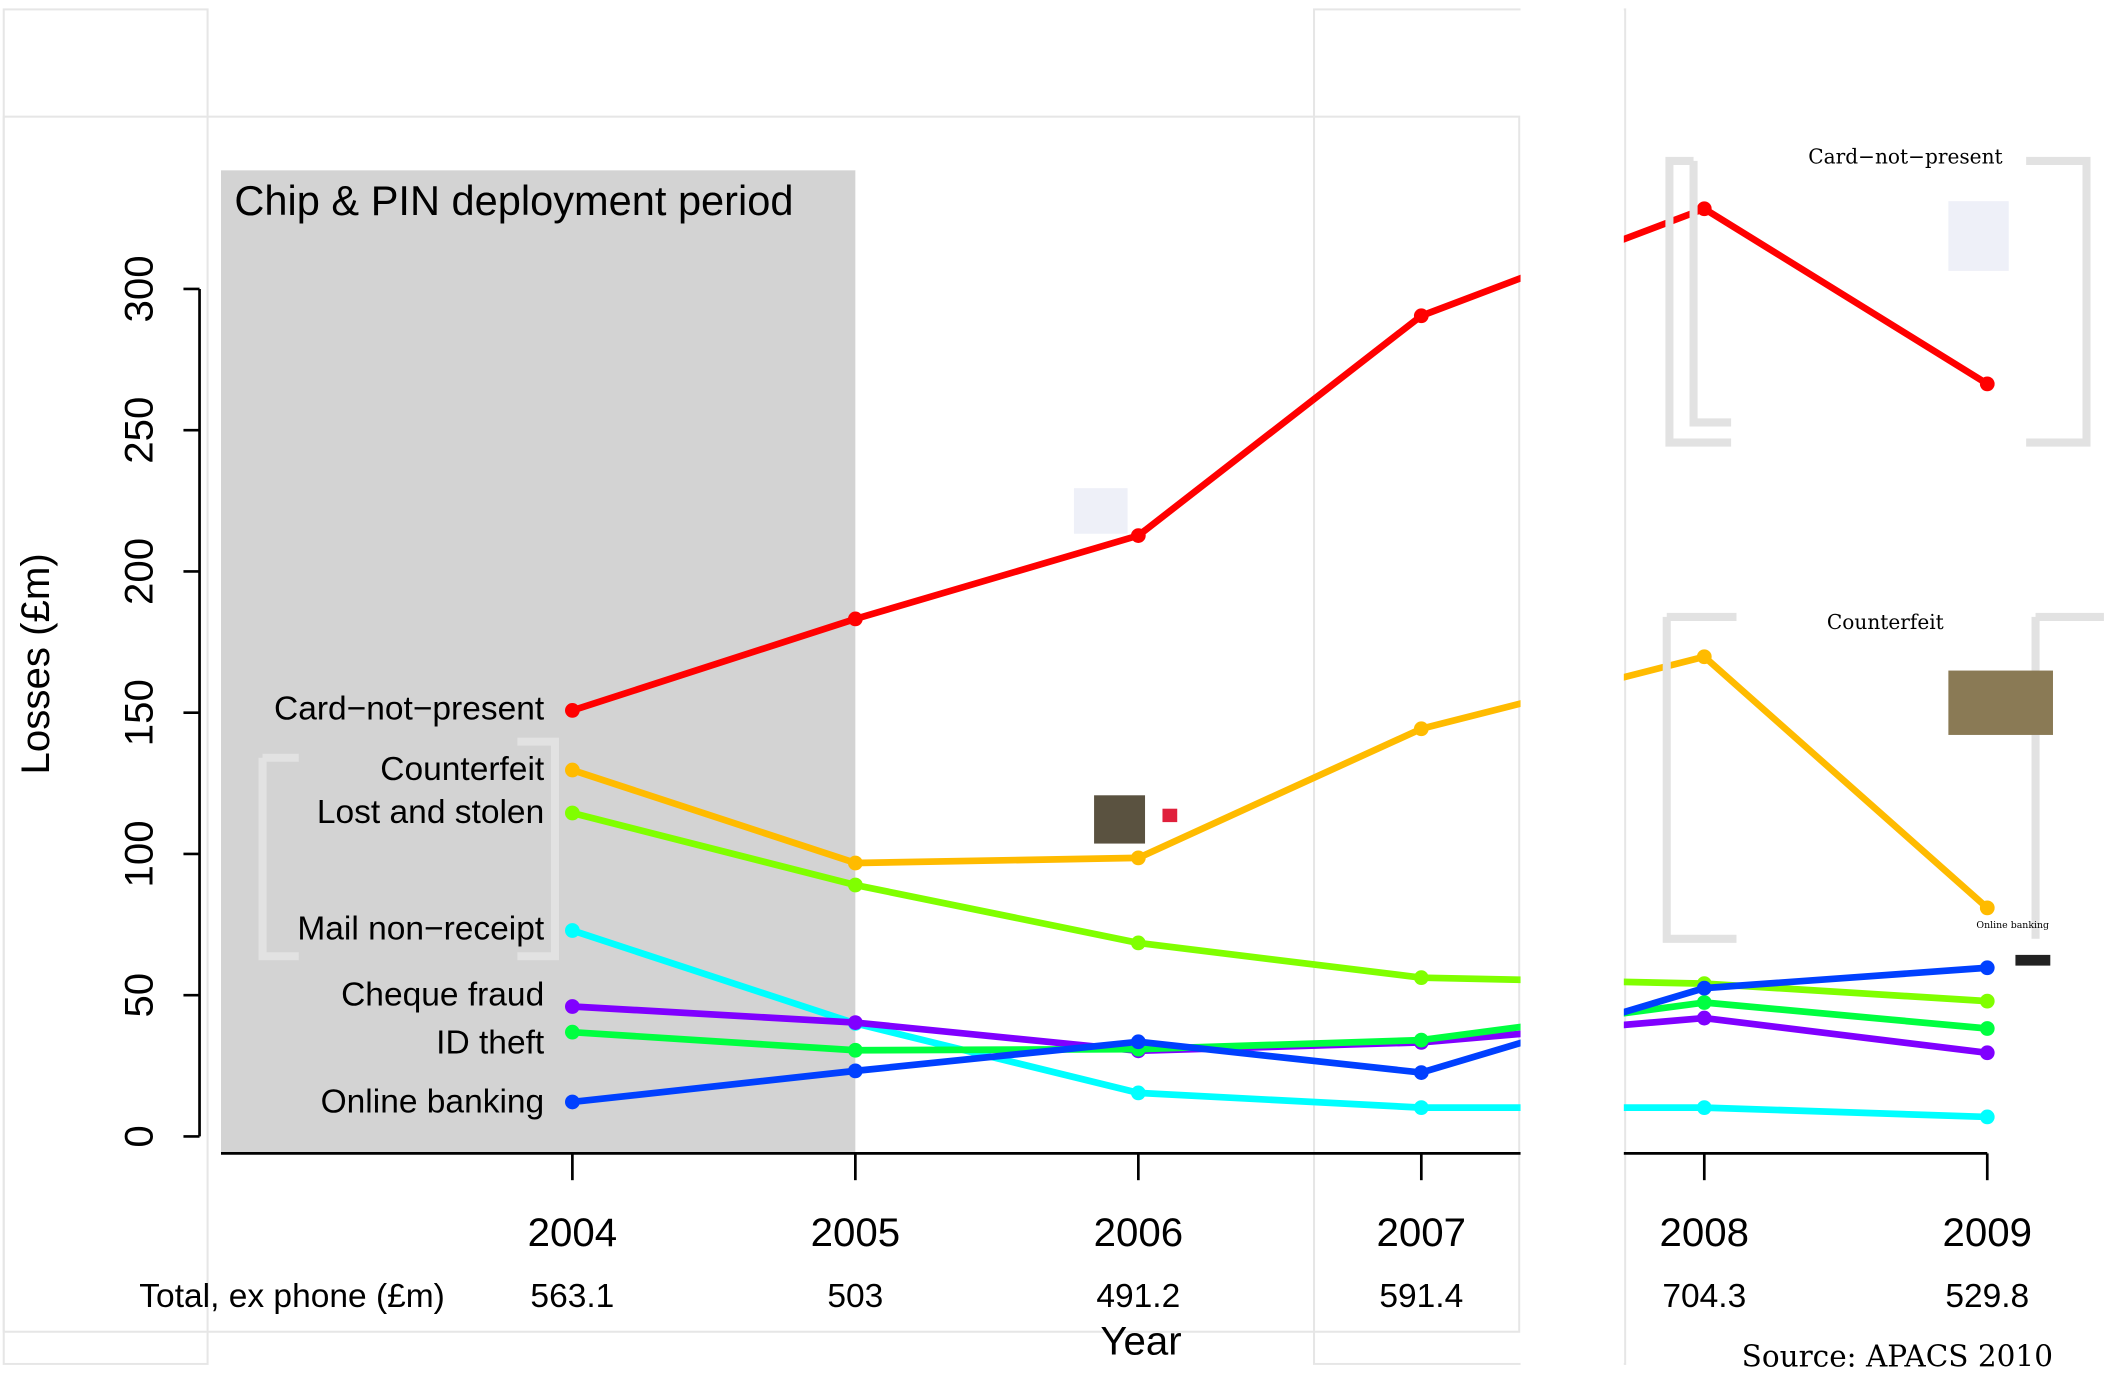 This screenshot has width=2105, height=1376. What do you see at coordinates (138, 288) in the screenshot?
I see `y-tick-label: 300` at bounding box center [138, 288].